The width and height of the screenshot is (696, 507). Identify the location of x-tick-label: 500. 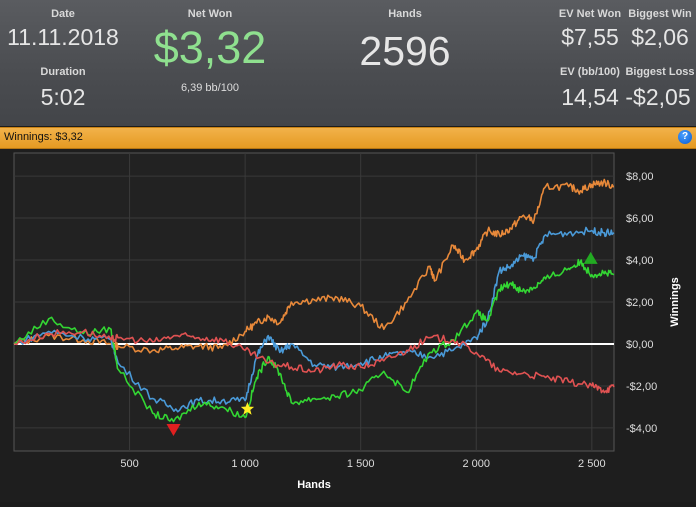
(129, 464).